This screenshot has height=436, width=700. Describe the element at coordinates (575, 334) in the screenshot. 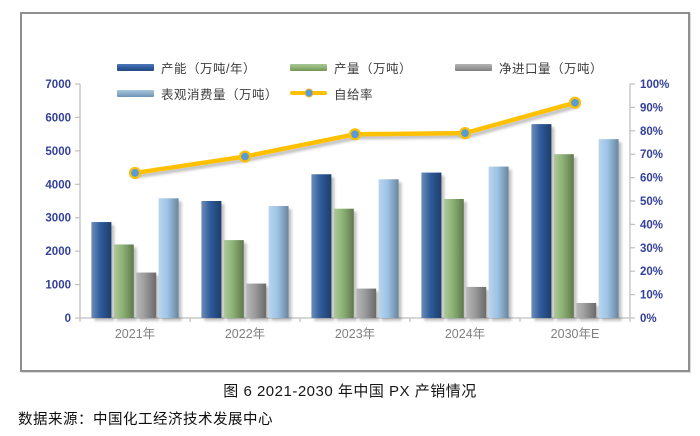

I see `x-axis-category-label: 2030年E` at that location.